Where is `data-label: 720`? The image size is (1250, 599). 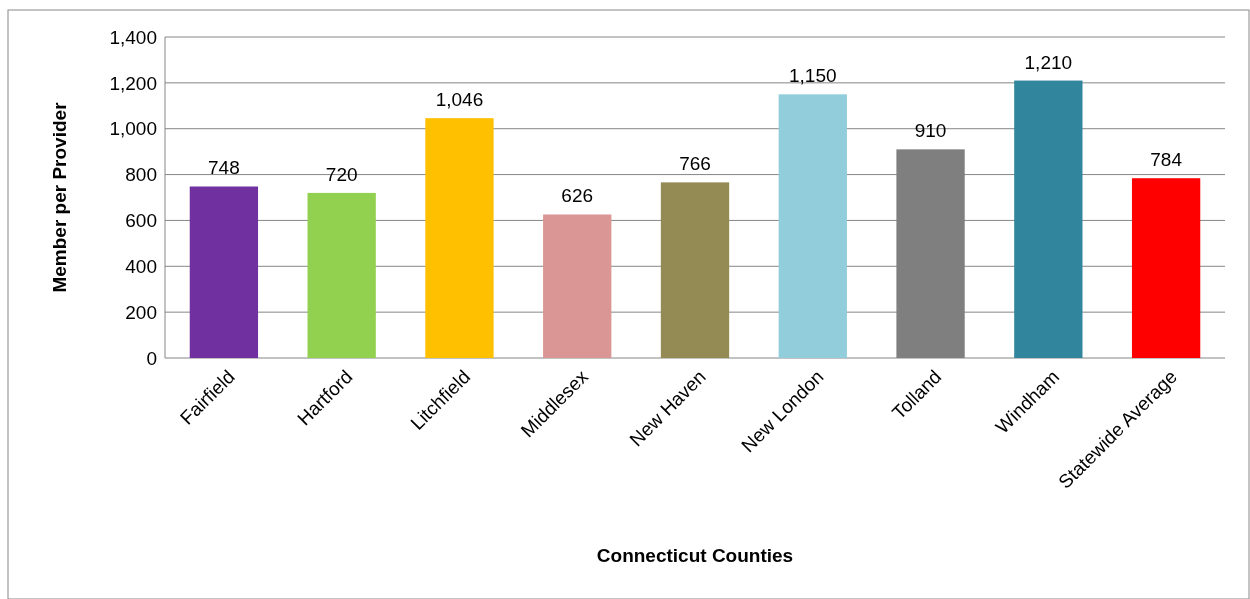
data-label: 720 is located at coordinates (341, 174).